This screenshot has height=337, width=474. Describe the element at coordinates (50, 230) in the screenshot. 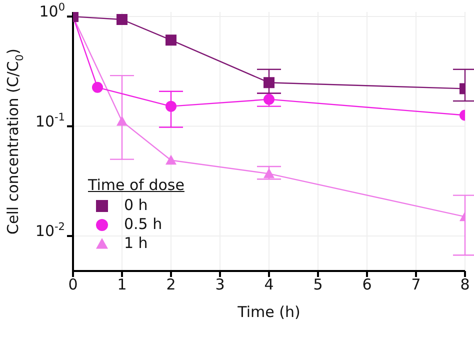

I see `y-tick-label: 10$^{-2}$` at that location.